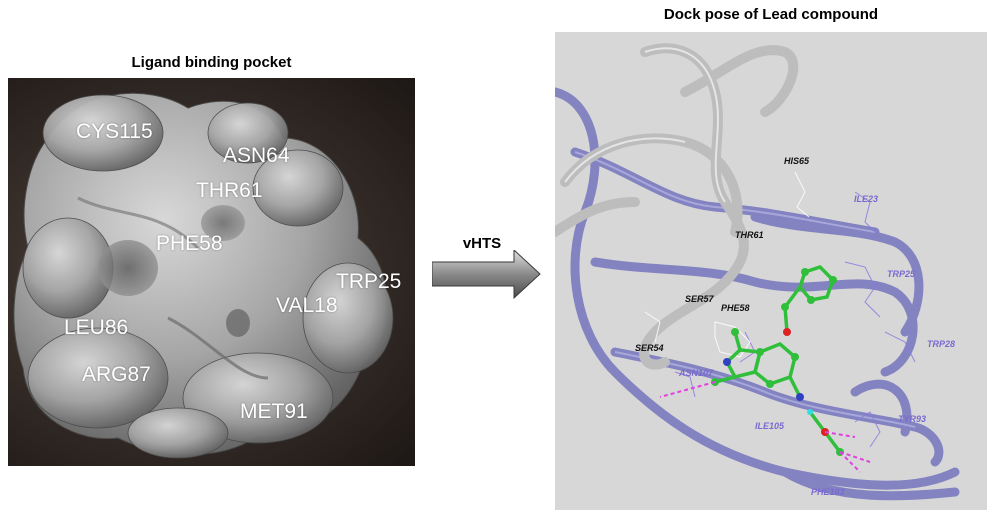  Describe the element at coordinates (482, 243) in the screenshot. I see `vhts-arrow-label: vHTS` at that location.